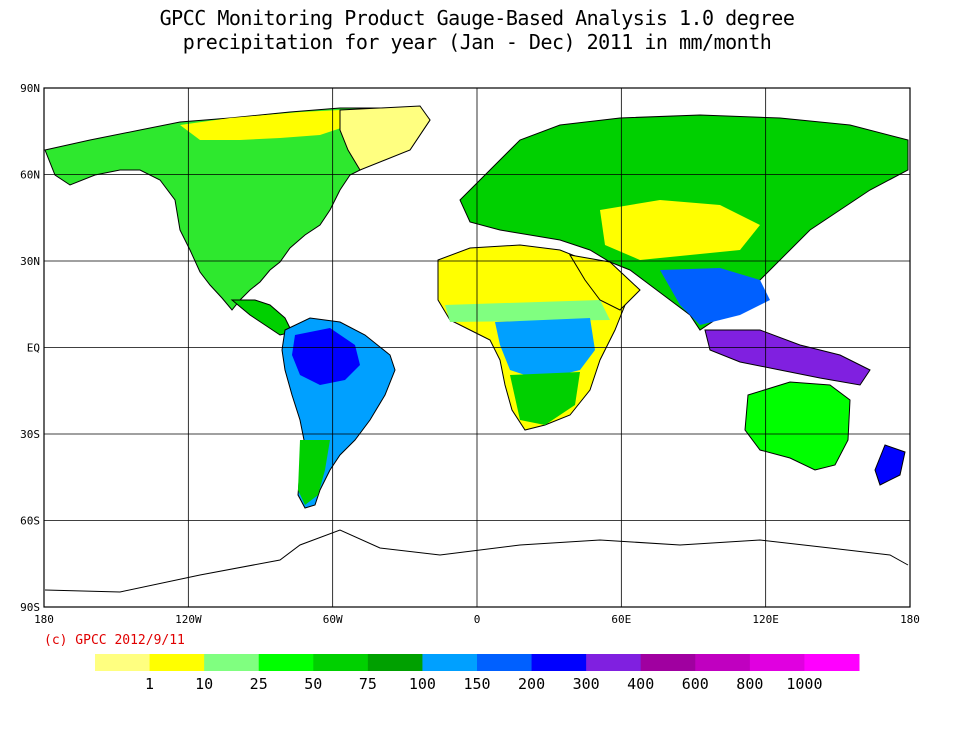 This screenshot has width=954, height=737. What do you see at coordinates (204, 684) in the screenshot?
I see `colorbar-label: 10` at bounding box center [204, 684].